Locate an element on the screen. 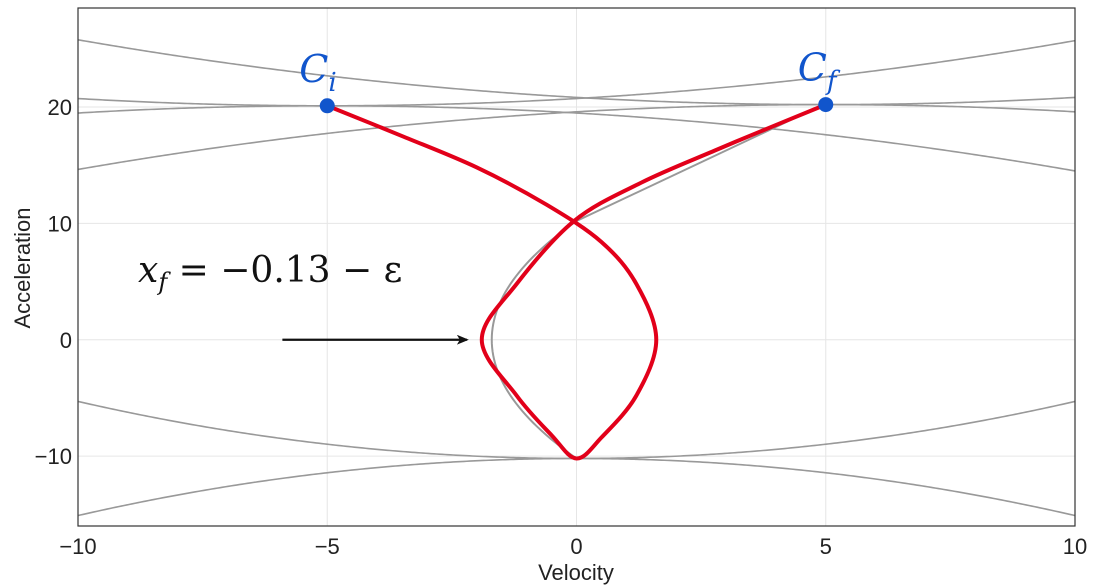 This screenshot has height=588, width=1099. x-tick-label: 5 is located at coordinates (826, 546).